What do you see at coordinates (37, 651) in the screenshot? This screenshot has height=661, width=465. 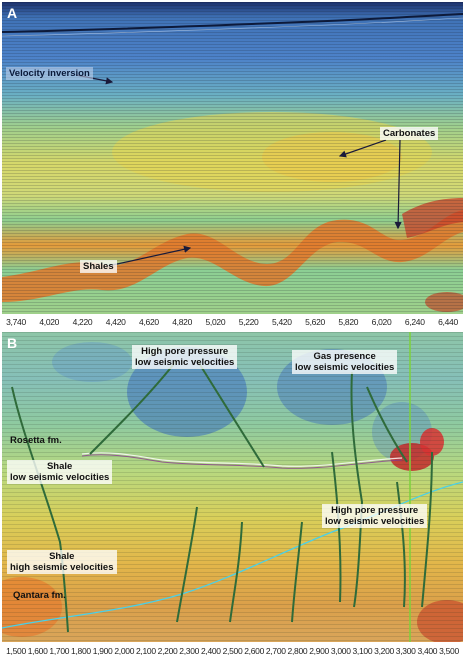 I see `axis-tick-label: 1,600` at bounding box center [37, 651].